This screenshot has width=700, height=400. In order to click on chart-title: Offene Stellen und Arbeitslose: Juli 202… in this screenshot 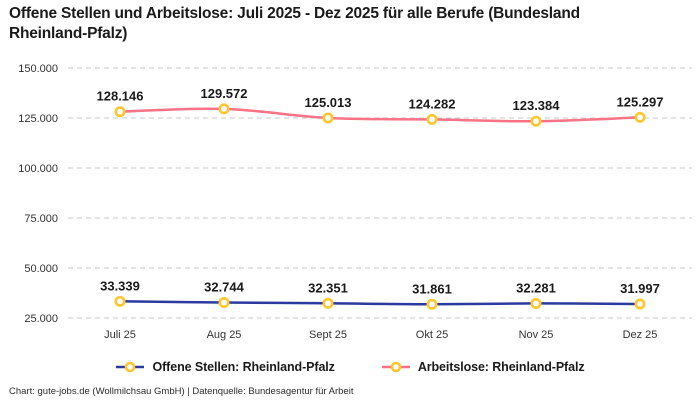, I will do `click(294, 23)`.